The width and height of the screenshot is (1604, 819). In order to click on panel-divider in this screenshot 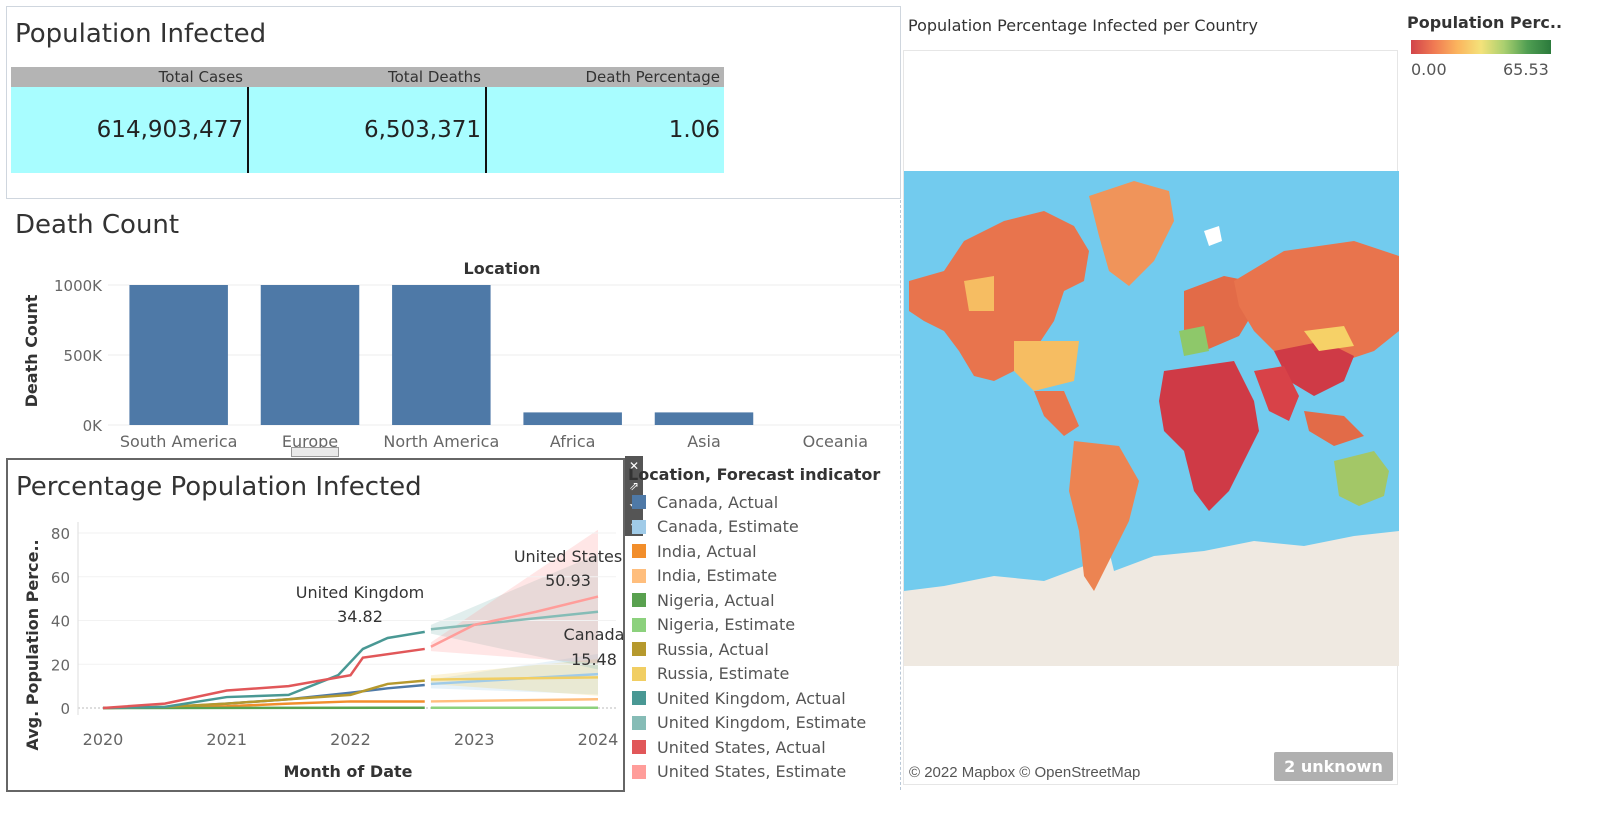, I will do `click(900, 495)`.